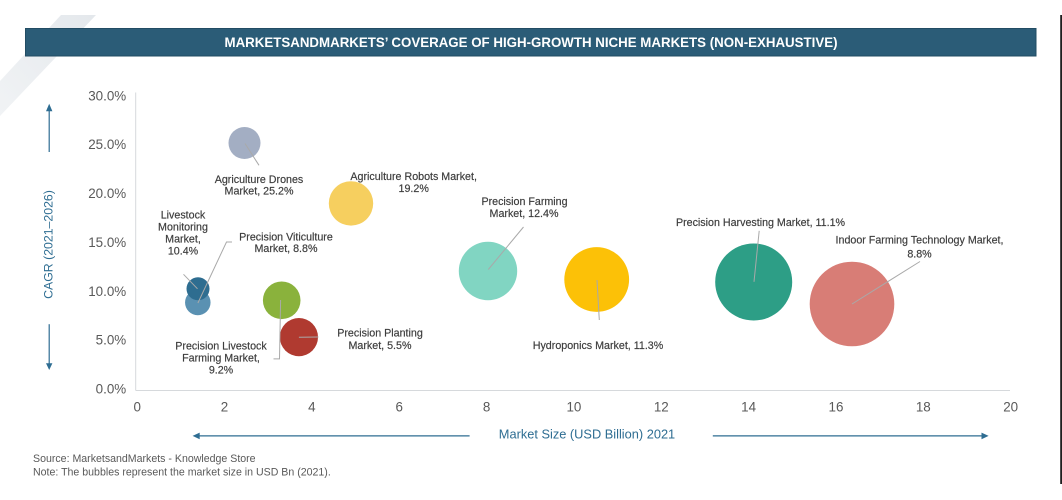 The width and height of the screenshot is (1062, 500). I want to click on svg-text: 0, so click(136, 406).